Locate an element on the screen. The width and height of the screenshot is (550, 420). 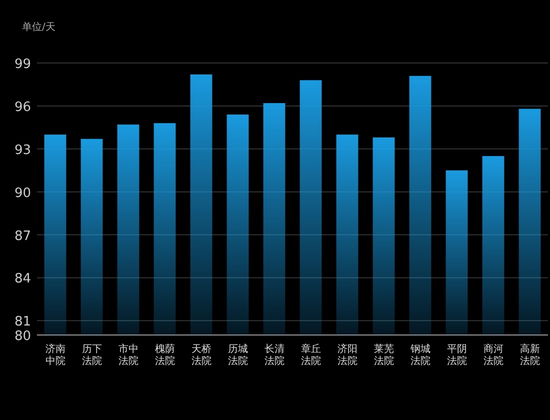
x-tick-label: 平阴法院 is located at coordinates (456, 355).